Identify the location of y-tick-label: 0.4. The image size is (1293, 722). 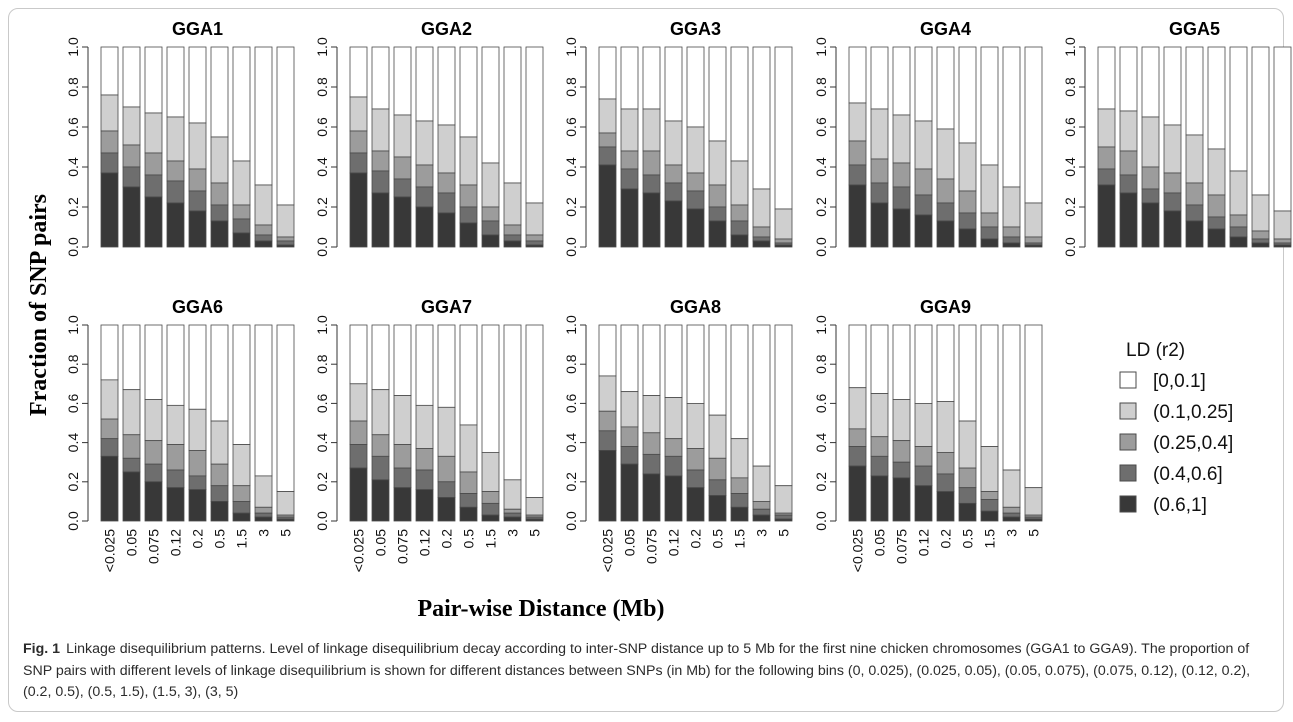
(571, 443).